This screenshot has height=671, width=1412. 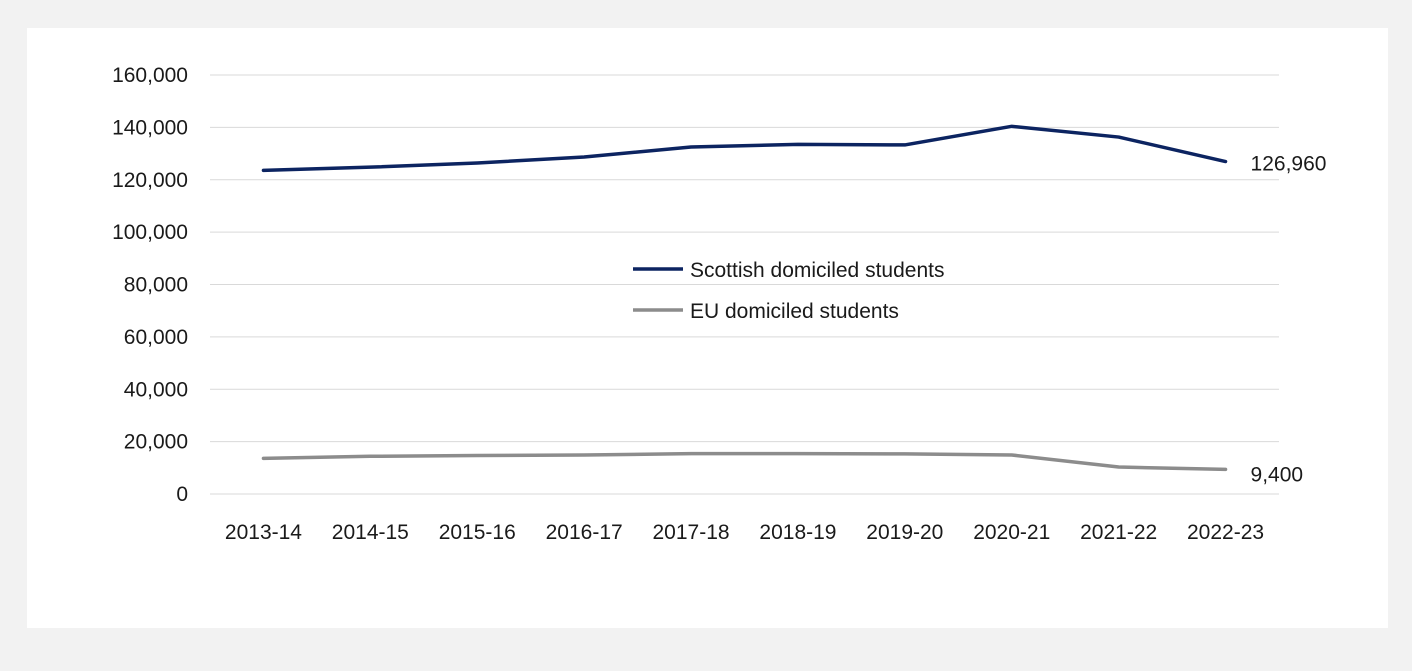 What do you see at coordinates (584, 532) in the screenshot?
I see `x-tick-label: 2016-17` at bounding box center [584, 532].